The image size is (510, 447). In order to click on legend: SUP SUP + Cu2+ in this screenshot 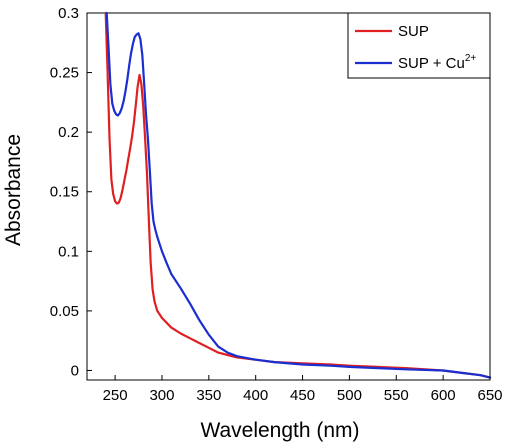, I will do `click(419, 45)`.